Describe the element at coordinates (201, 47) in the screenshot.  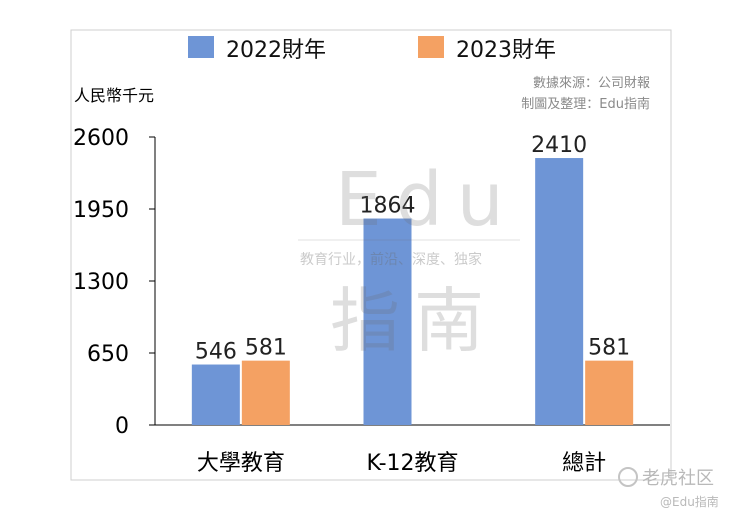
I see `legend-swatch-2022` at that location.